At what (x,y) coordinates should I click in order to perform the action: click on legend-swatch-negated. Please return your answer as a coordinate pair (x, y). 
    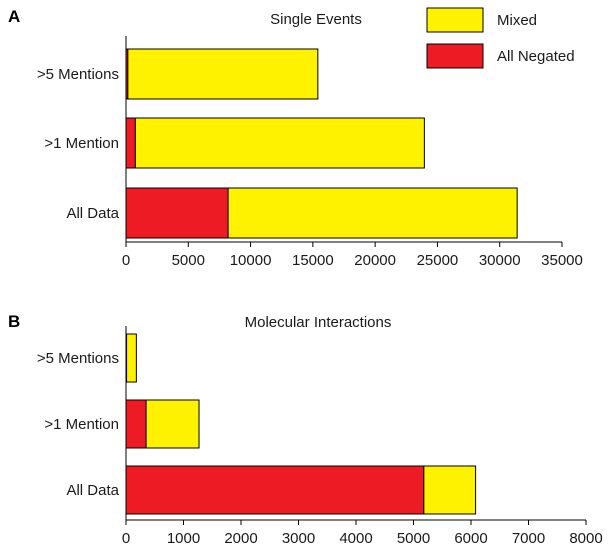
    Looking at the image, I should click on (455, 56).